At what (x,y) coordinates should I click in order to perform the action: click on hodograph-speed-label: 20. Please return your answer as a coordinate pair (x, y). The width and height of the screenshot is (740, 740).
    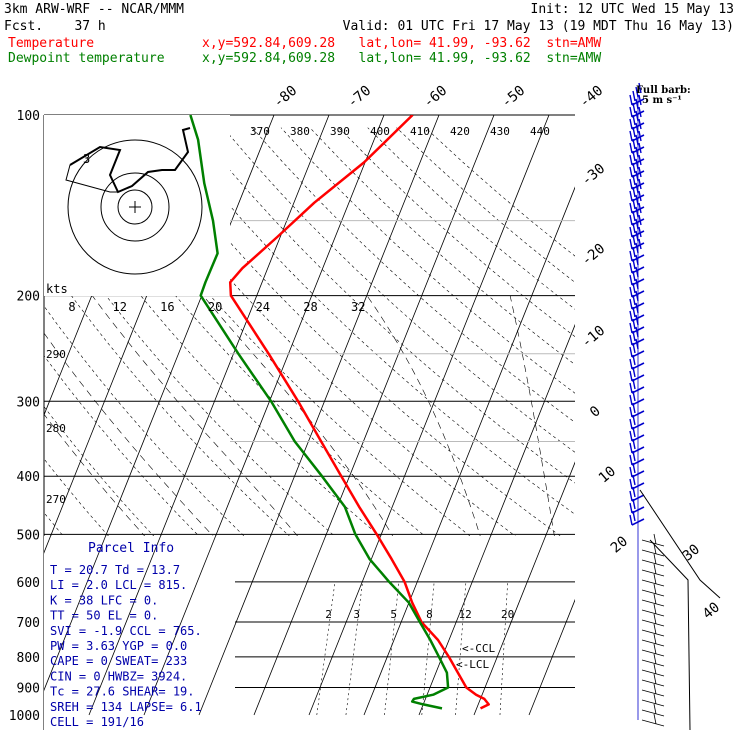
    Looking at the image, I should click on (215, 307).